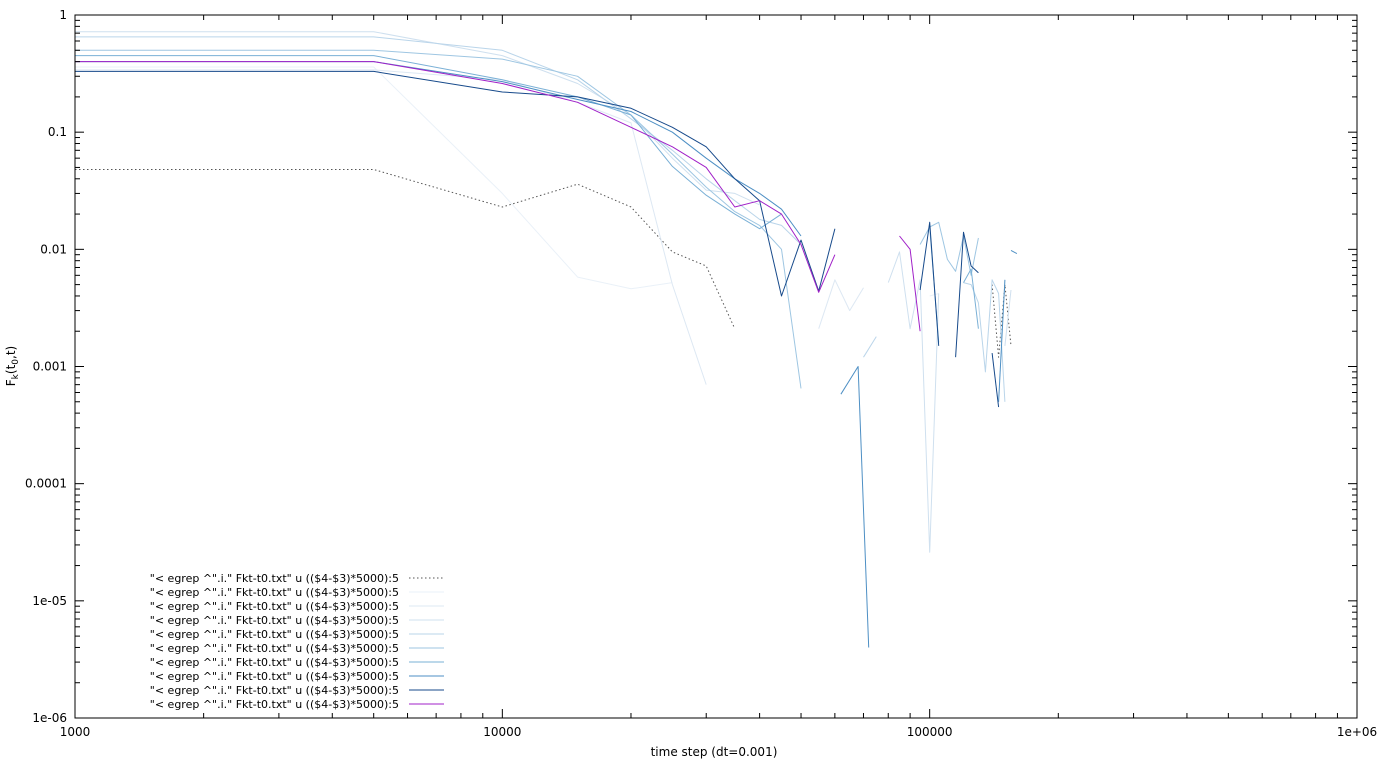 The height and width of the screenshot is (762, 1378). What do you see at coordinates (75, 732) in the screenshot?
I see `x-tick-label: 1000` at bounding box center [75, 732].